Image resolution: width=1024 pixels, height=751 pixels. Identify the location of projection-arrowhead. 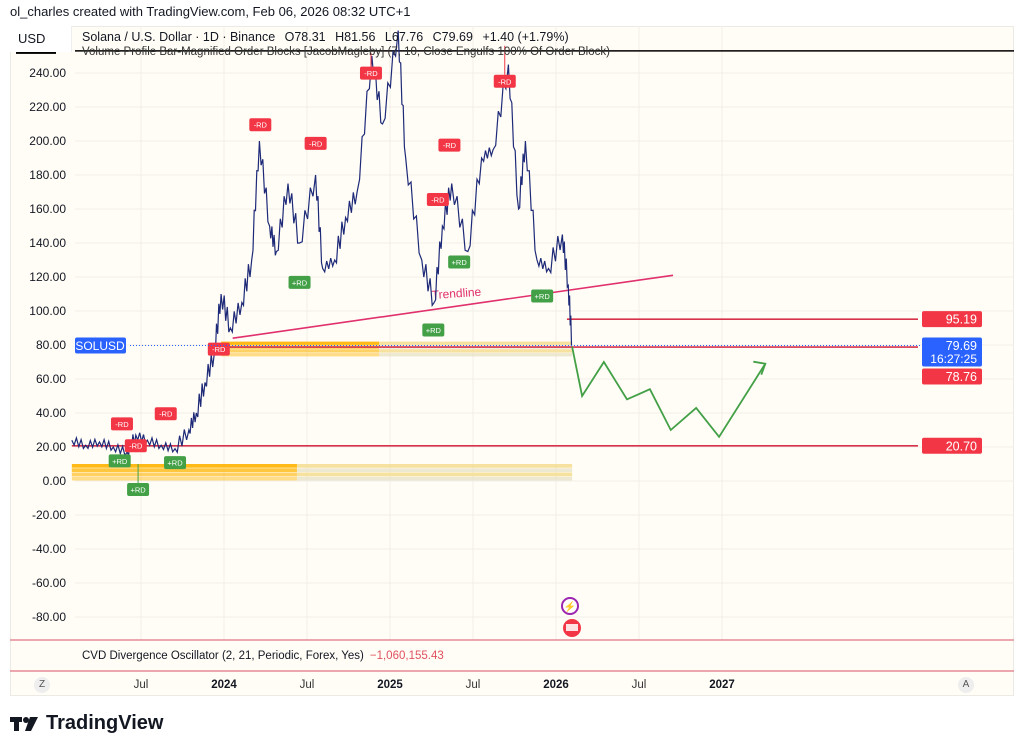
(760, 368).